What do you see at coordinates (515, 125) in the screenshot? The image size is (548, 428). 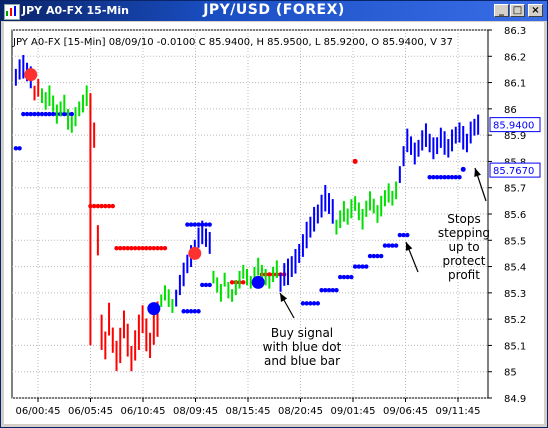 I see `price-tag-box` at bounding box center [515, 125].